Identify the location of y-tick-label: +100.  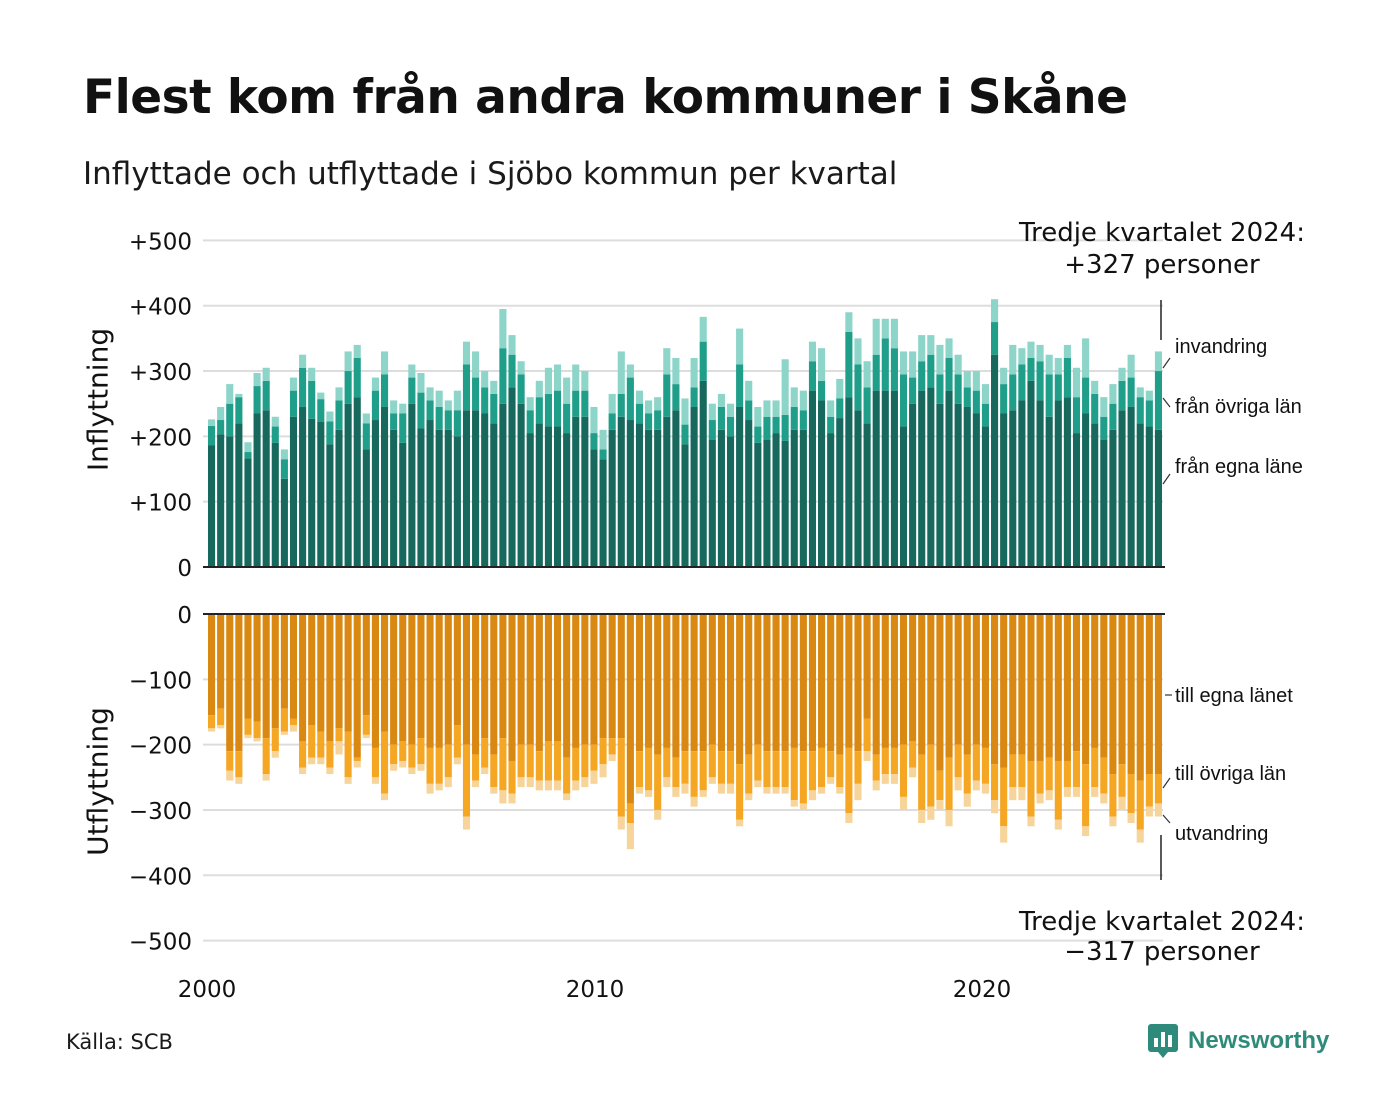
(160, 504).